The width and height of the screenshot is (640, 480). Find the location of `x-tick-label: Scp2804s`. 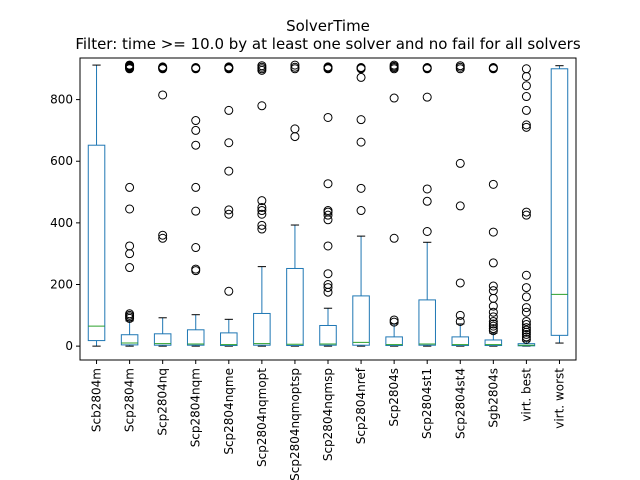

x-tick-label: Scp2804s is located at coordinates (394, 397).